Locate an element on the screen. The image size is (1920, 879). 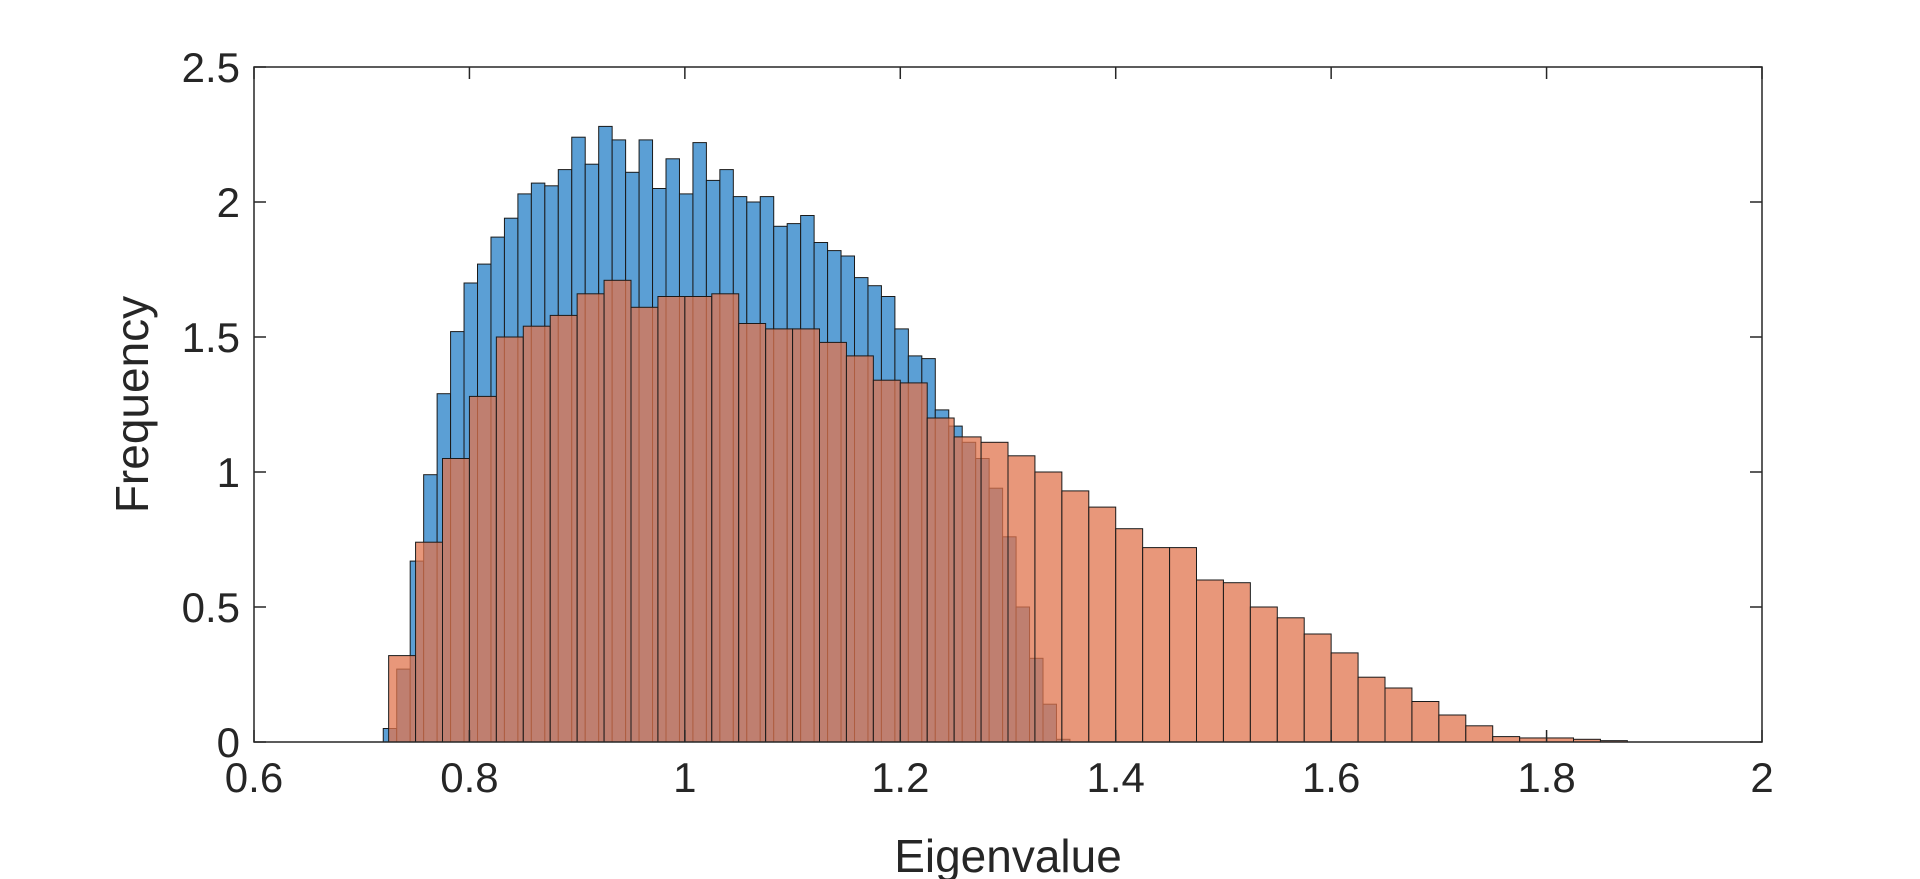
x-axis-label: Eigenvalue is located at coordinates (1008, 854).